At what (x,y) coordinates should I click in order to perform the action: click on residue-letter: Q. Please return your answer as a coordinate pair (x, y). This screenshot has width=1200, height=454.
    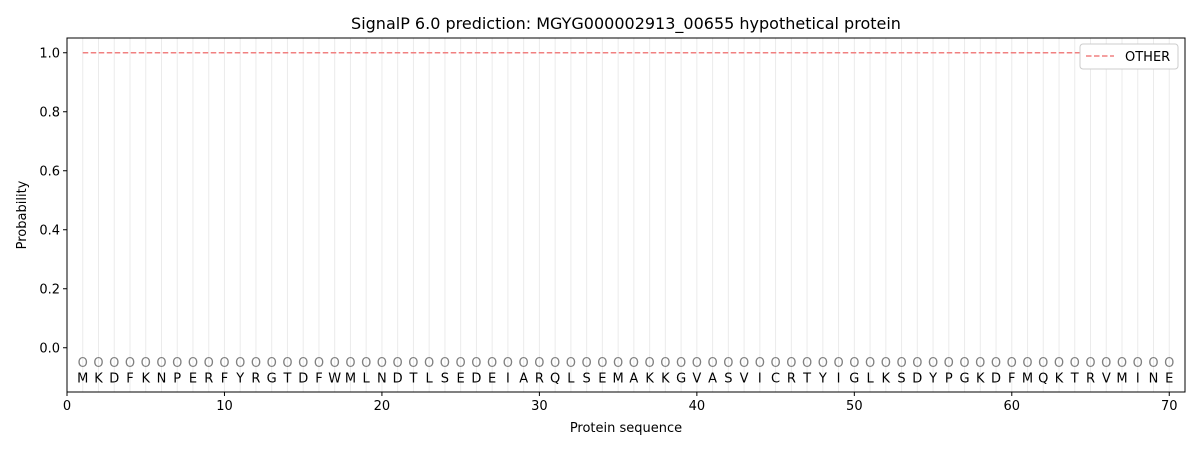
    Looking at the image, I should click on (1043, 379).